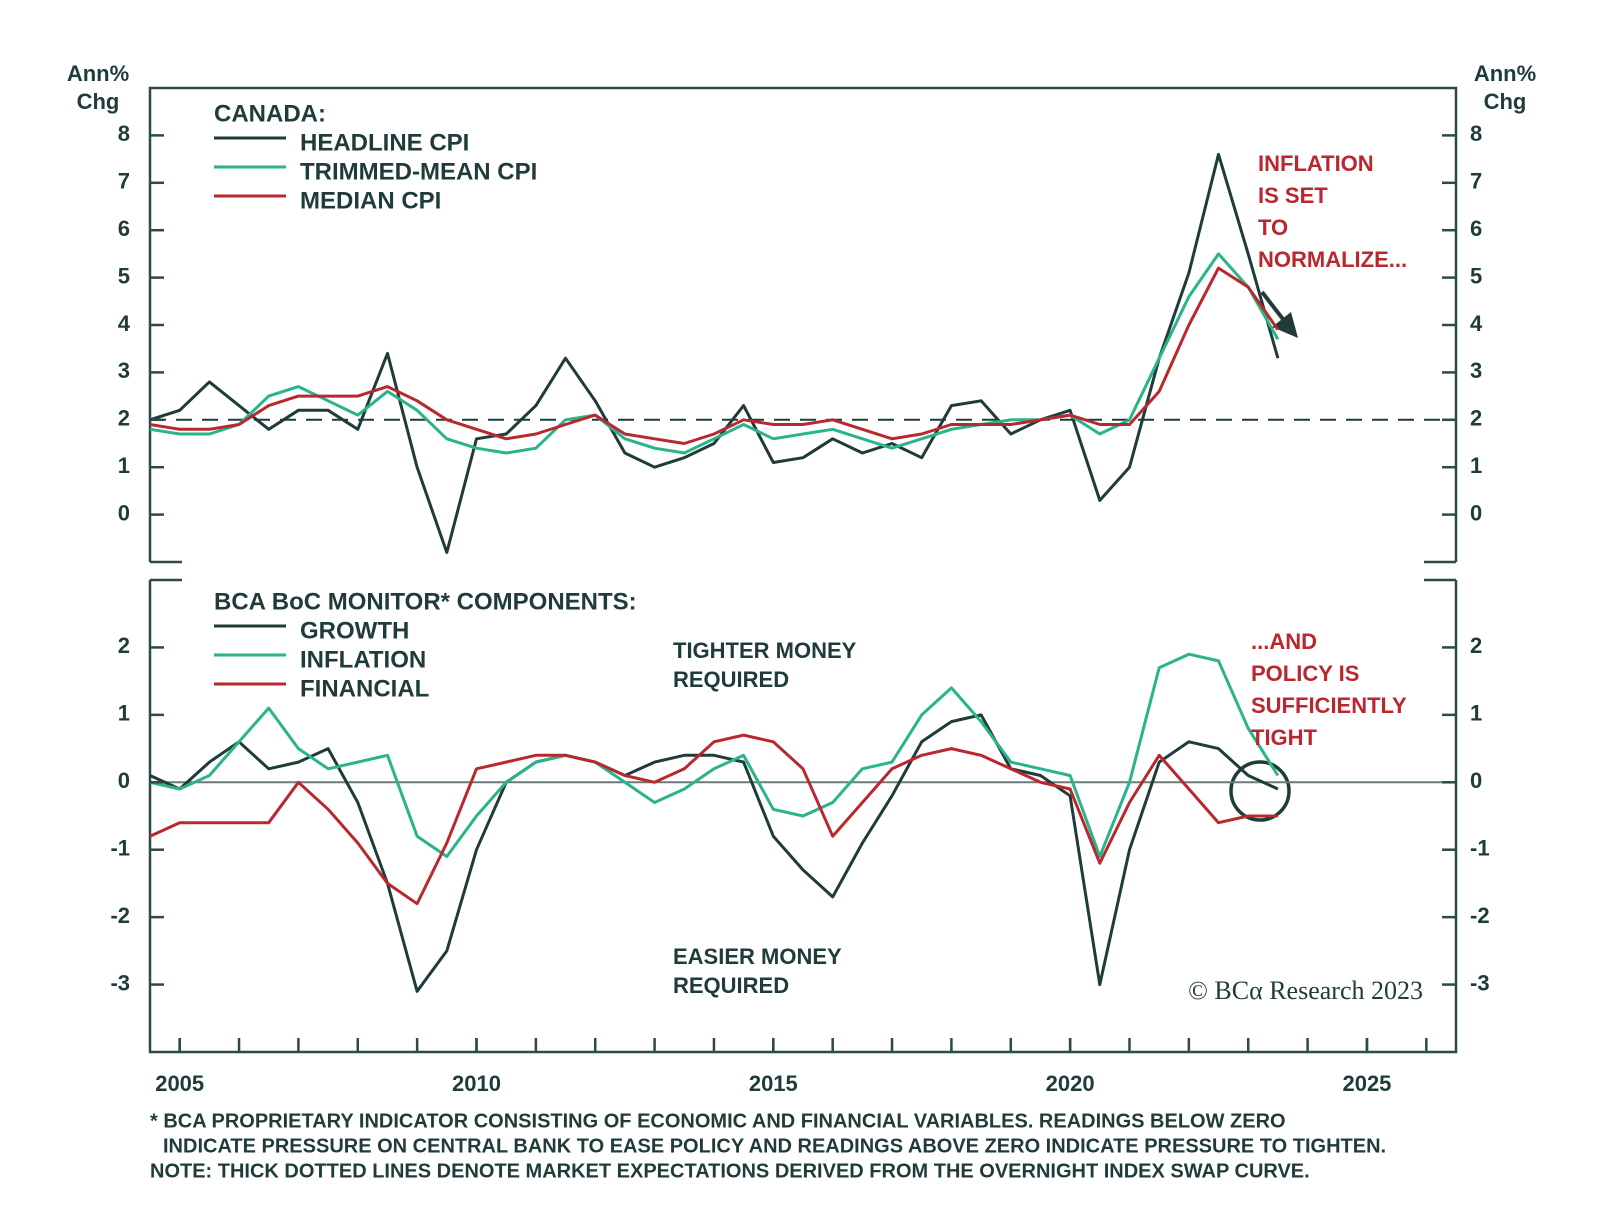 The width and height of the screenshot is (1600, 1219). I want to click on y-tick-label: 4, so click(124, 323).